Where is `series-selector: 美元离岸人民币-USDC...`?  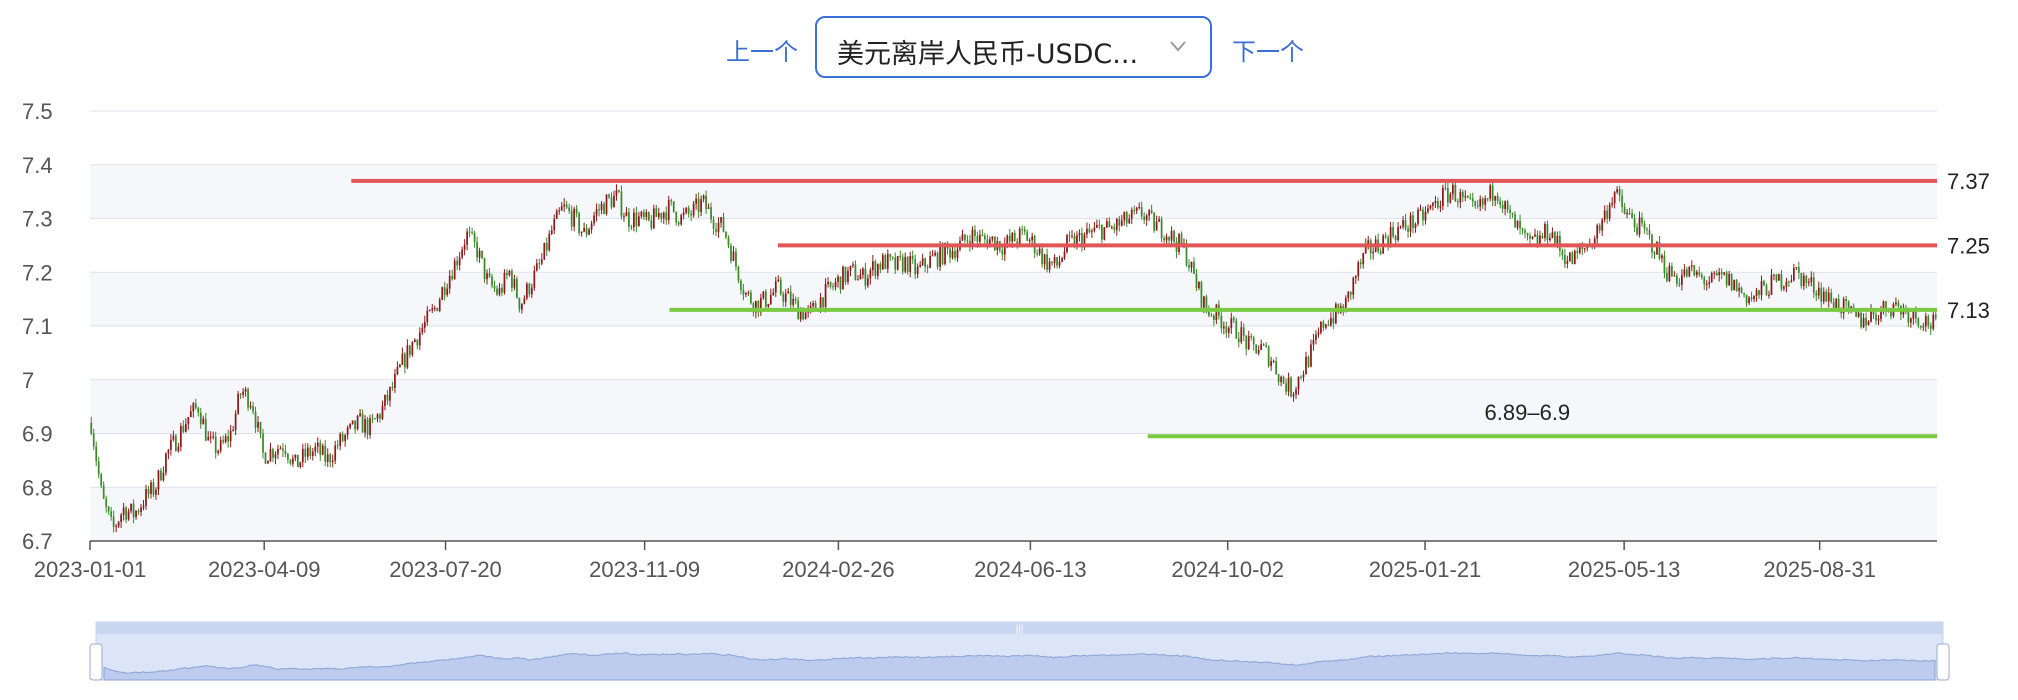
series-selector: 美元离岸人民币-USDC... is located at coordinates (1013, 47).